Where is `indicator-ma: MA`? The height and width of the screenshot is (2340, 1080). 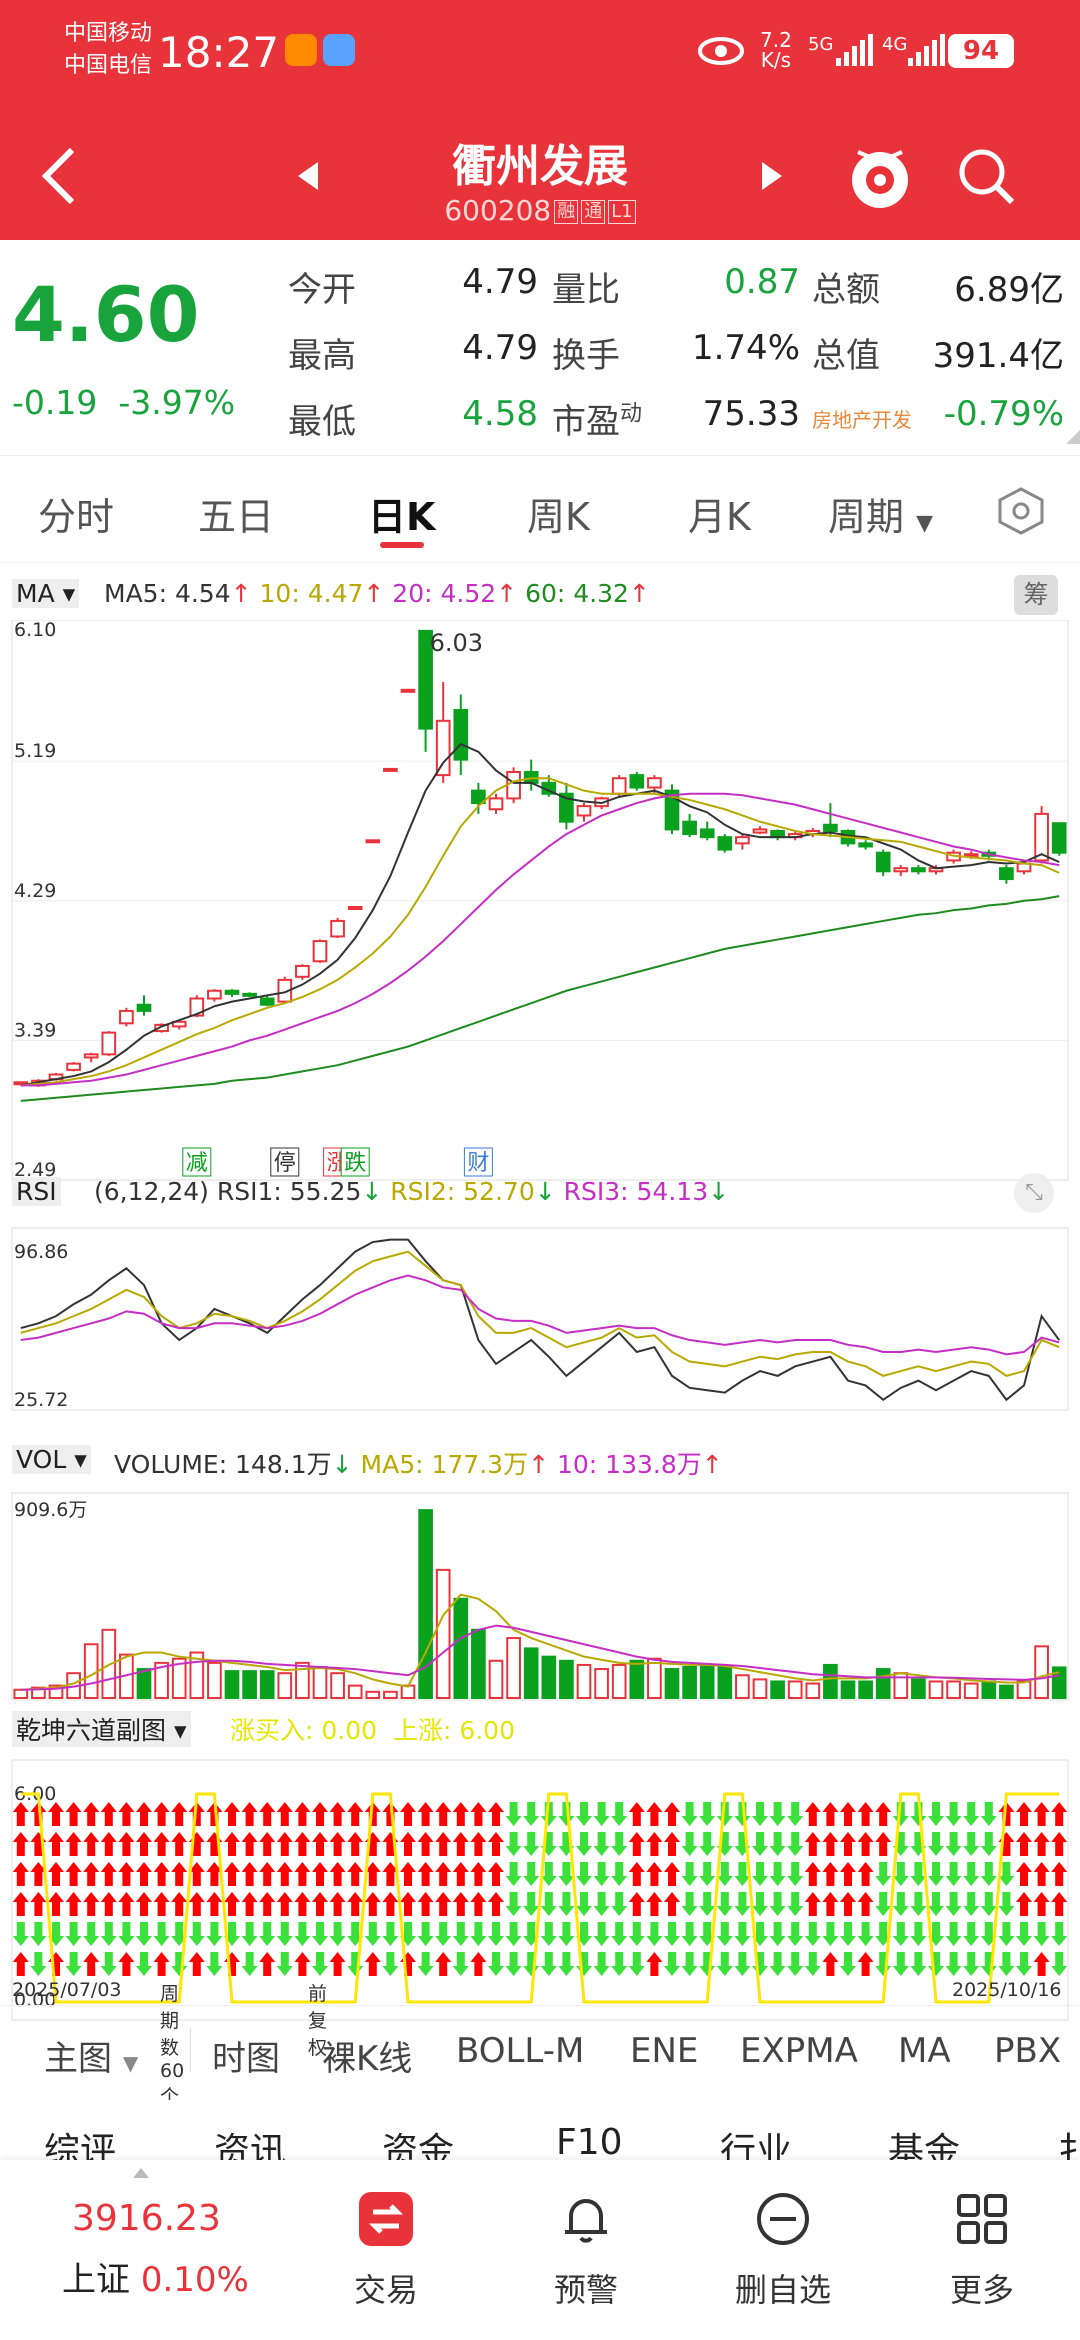
indicator-ma: MA is located at coordinates (924, 2051).